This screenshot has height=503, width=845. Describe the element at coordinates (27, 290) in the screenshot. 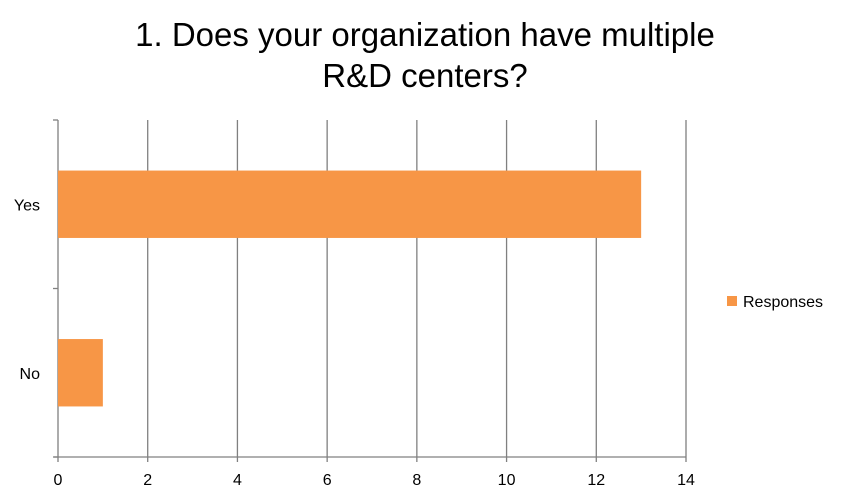

I see `y-tick-labels: Yes No` at that location.